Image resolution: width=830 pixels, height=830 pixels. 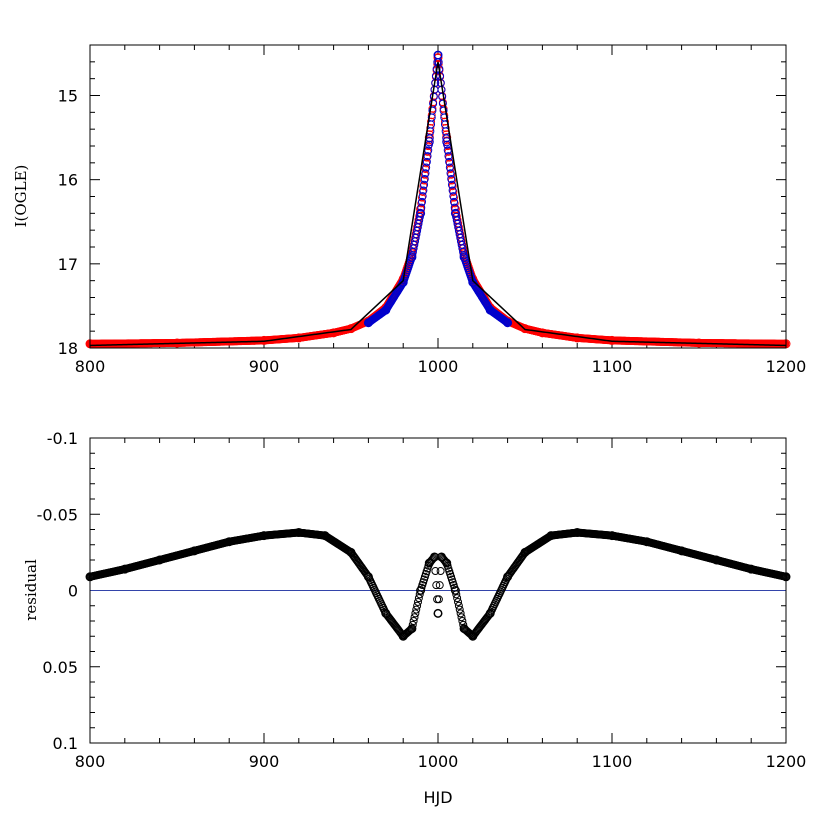 What do you see at coordinates (264, 366) in the screenshot?
I see `light-curve-xtick-label: 900` at bounding box center [264, 366].